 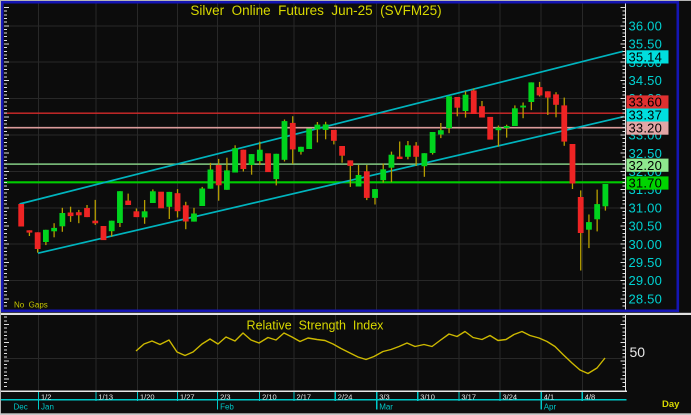 I want to click on svg-text: 35.14, so click(x=646, y=57).